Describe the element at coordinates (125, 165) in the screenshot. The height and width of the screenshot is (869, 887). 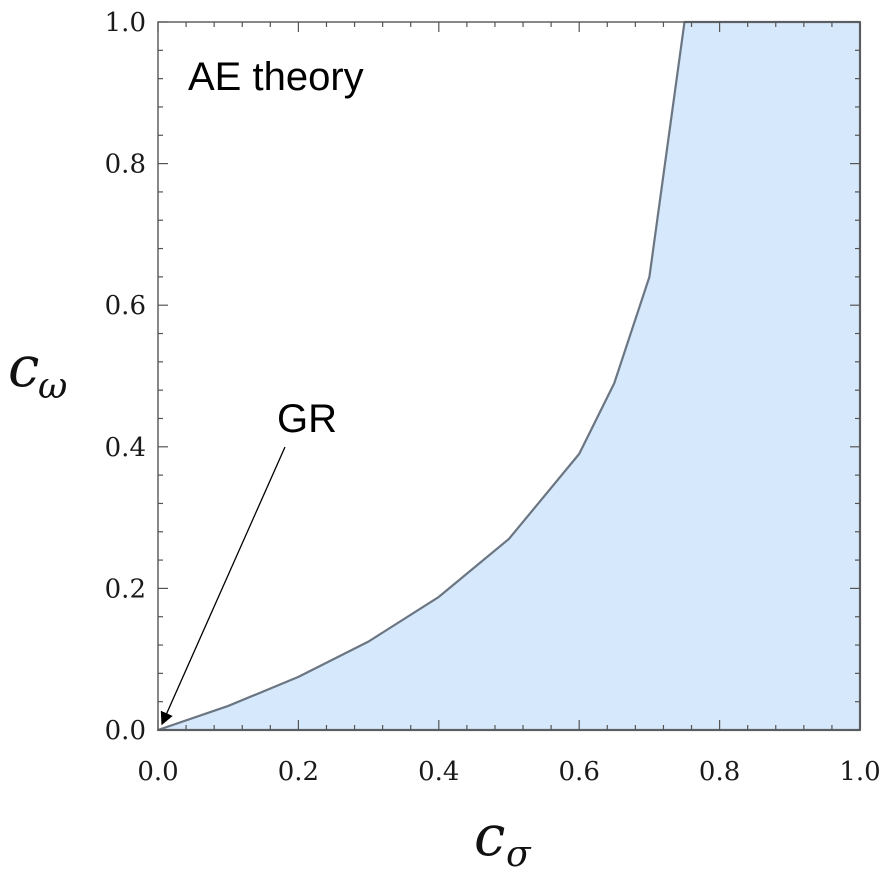
I see `y-tick-label: 0.8` at that location.